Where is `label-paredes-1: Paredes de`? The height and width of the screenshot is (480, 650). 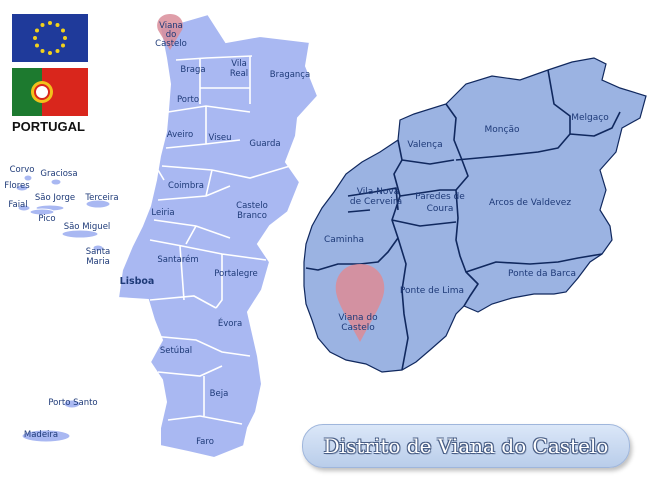 label-paredes-1: Paredes de is located at coordinates (440, 197).